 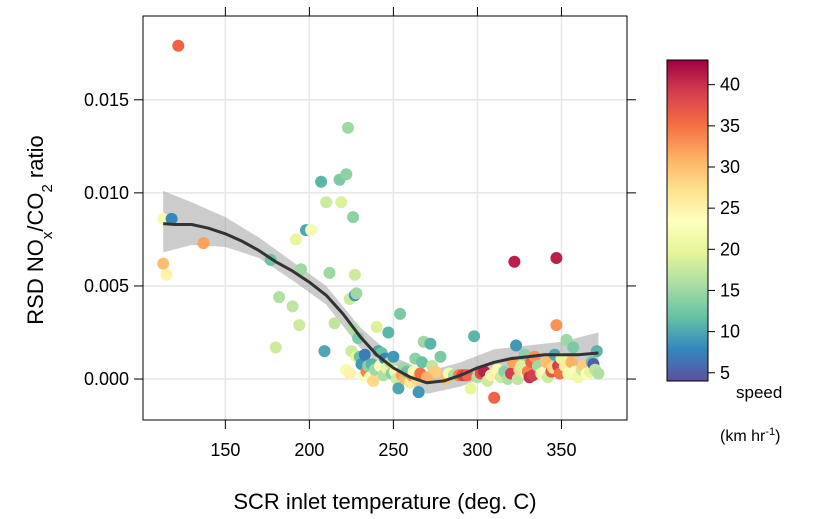 I want to click on colorbar-tick-label: 20, so click(x=730, y=249).